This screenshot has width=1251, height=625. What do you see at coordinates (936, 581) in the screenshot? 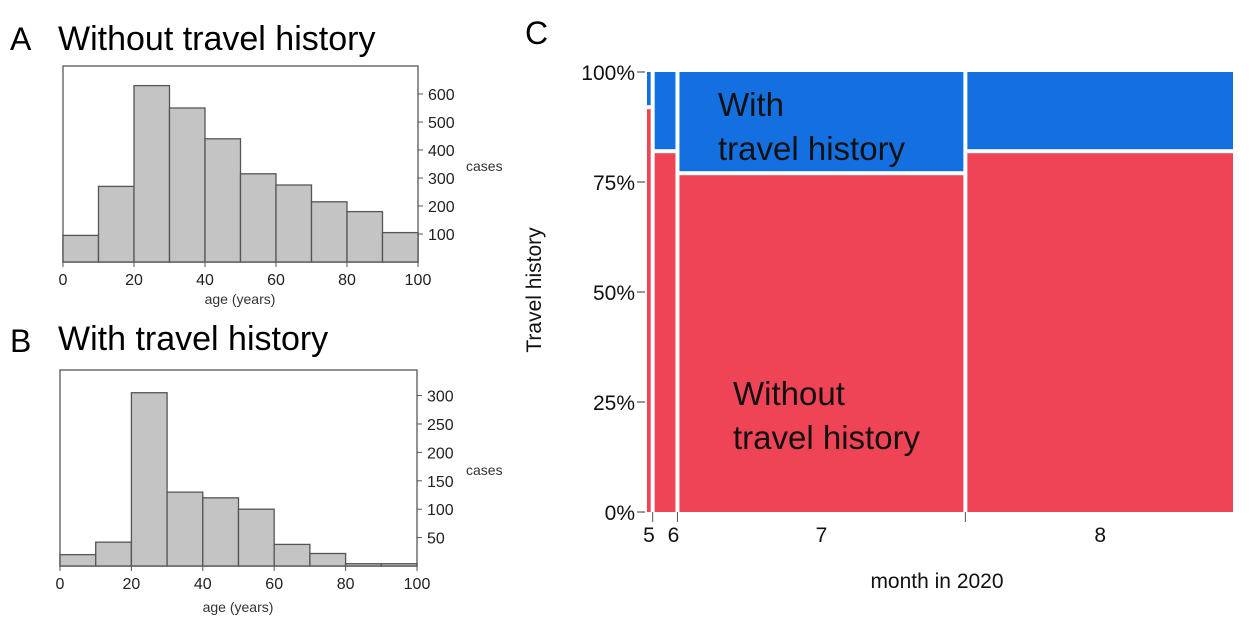
I see `mosaic-x-label: month in 2020` at bounding box center [936, 581].